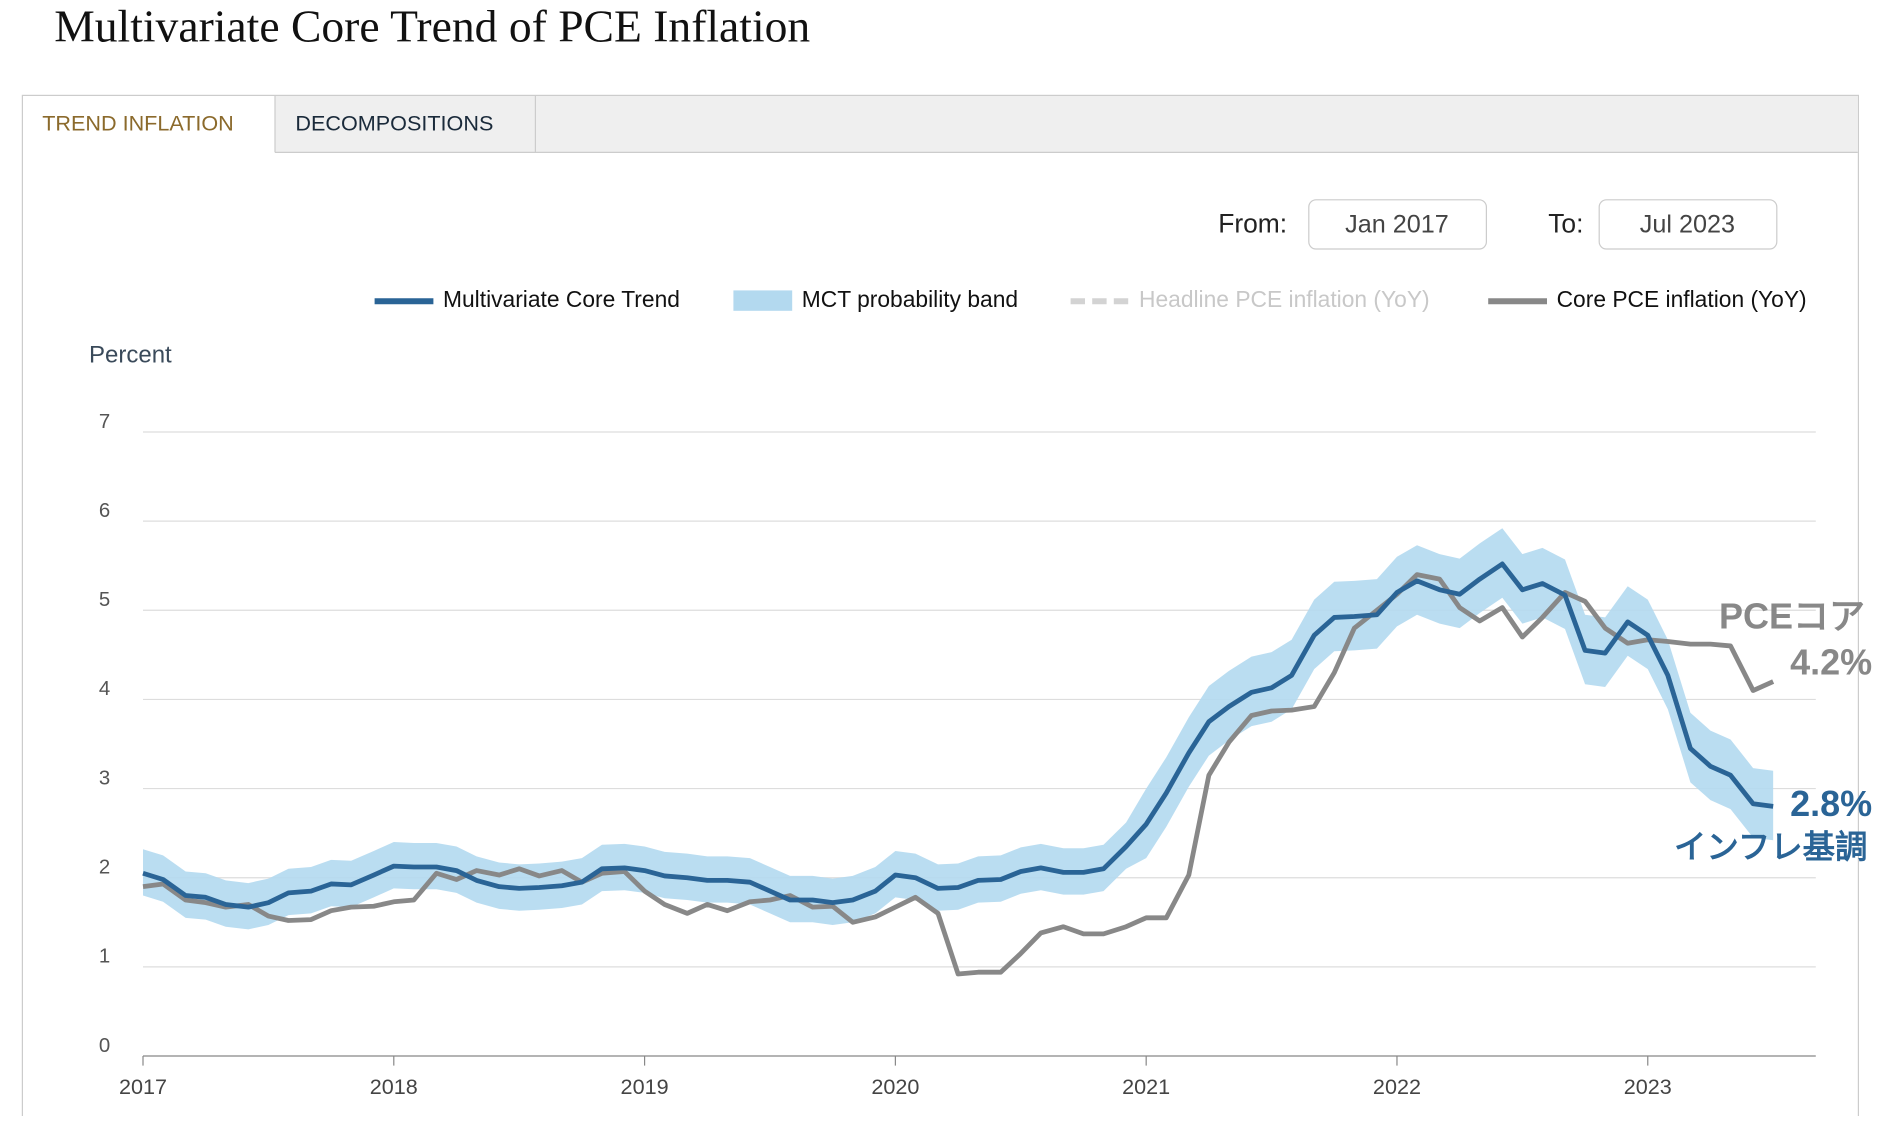 The image size is (1882, 1121). I want to click on end-label: 4.2%, so click(1831, 661).